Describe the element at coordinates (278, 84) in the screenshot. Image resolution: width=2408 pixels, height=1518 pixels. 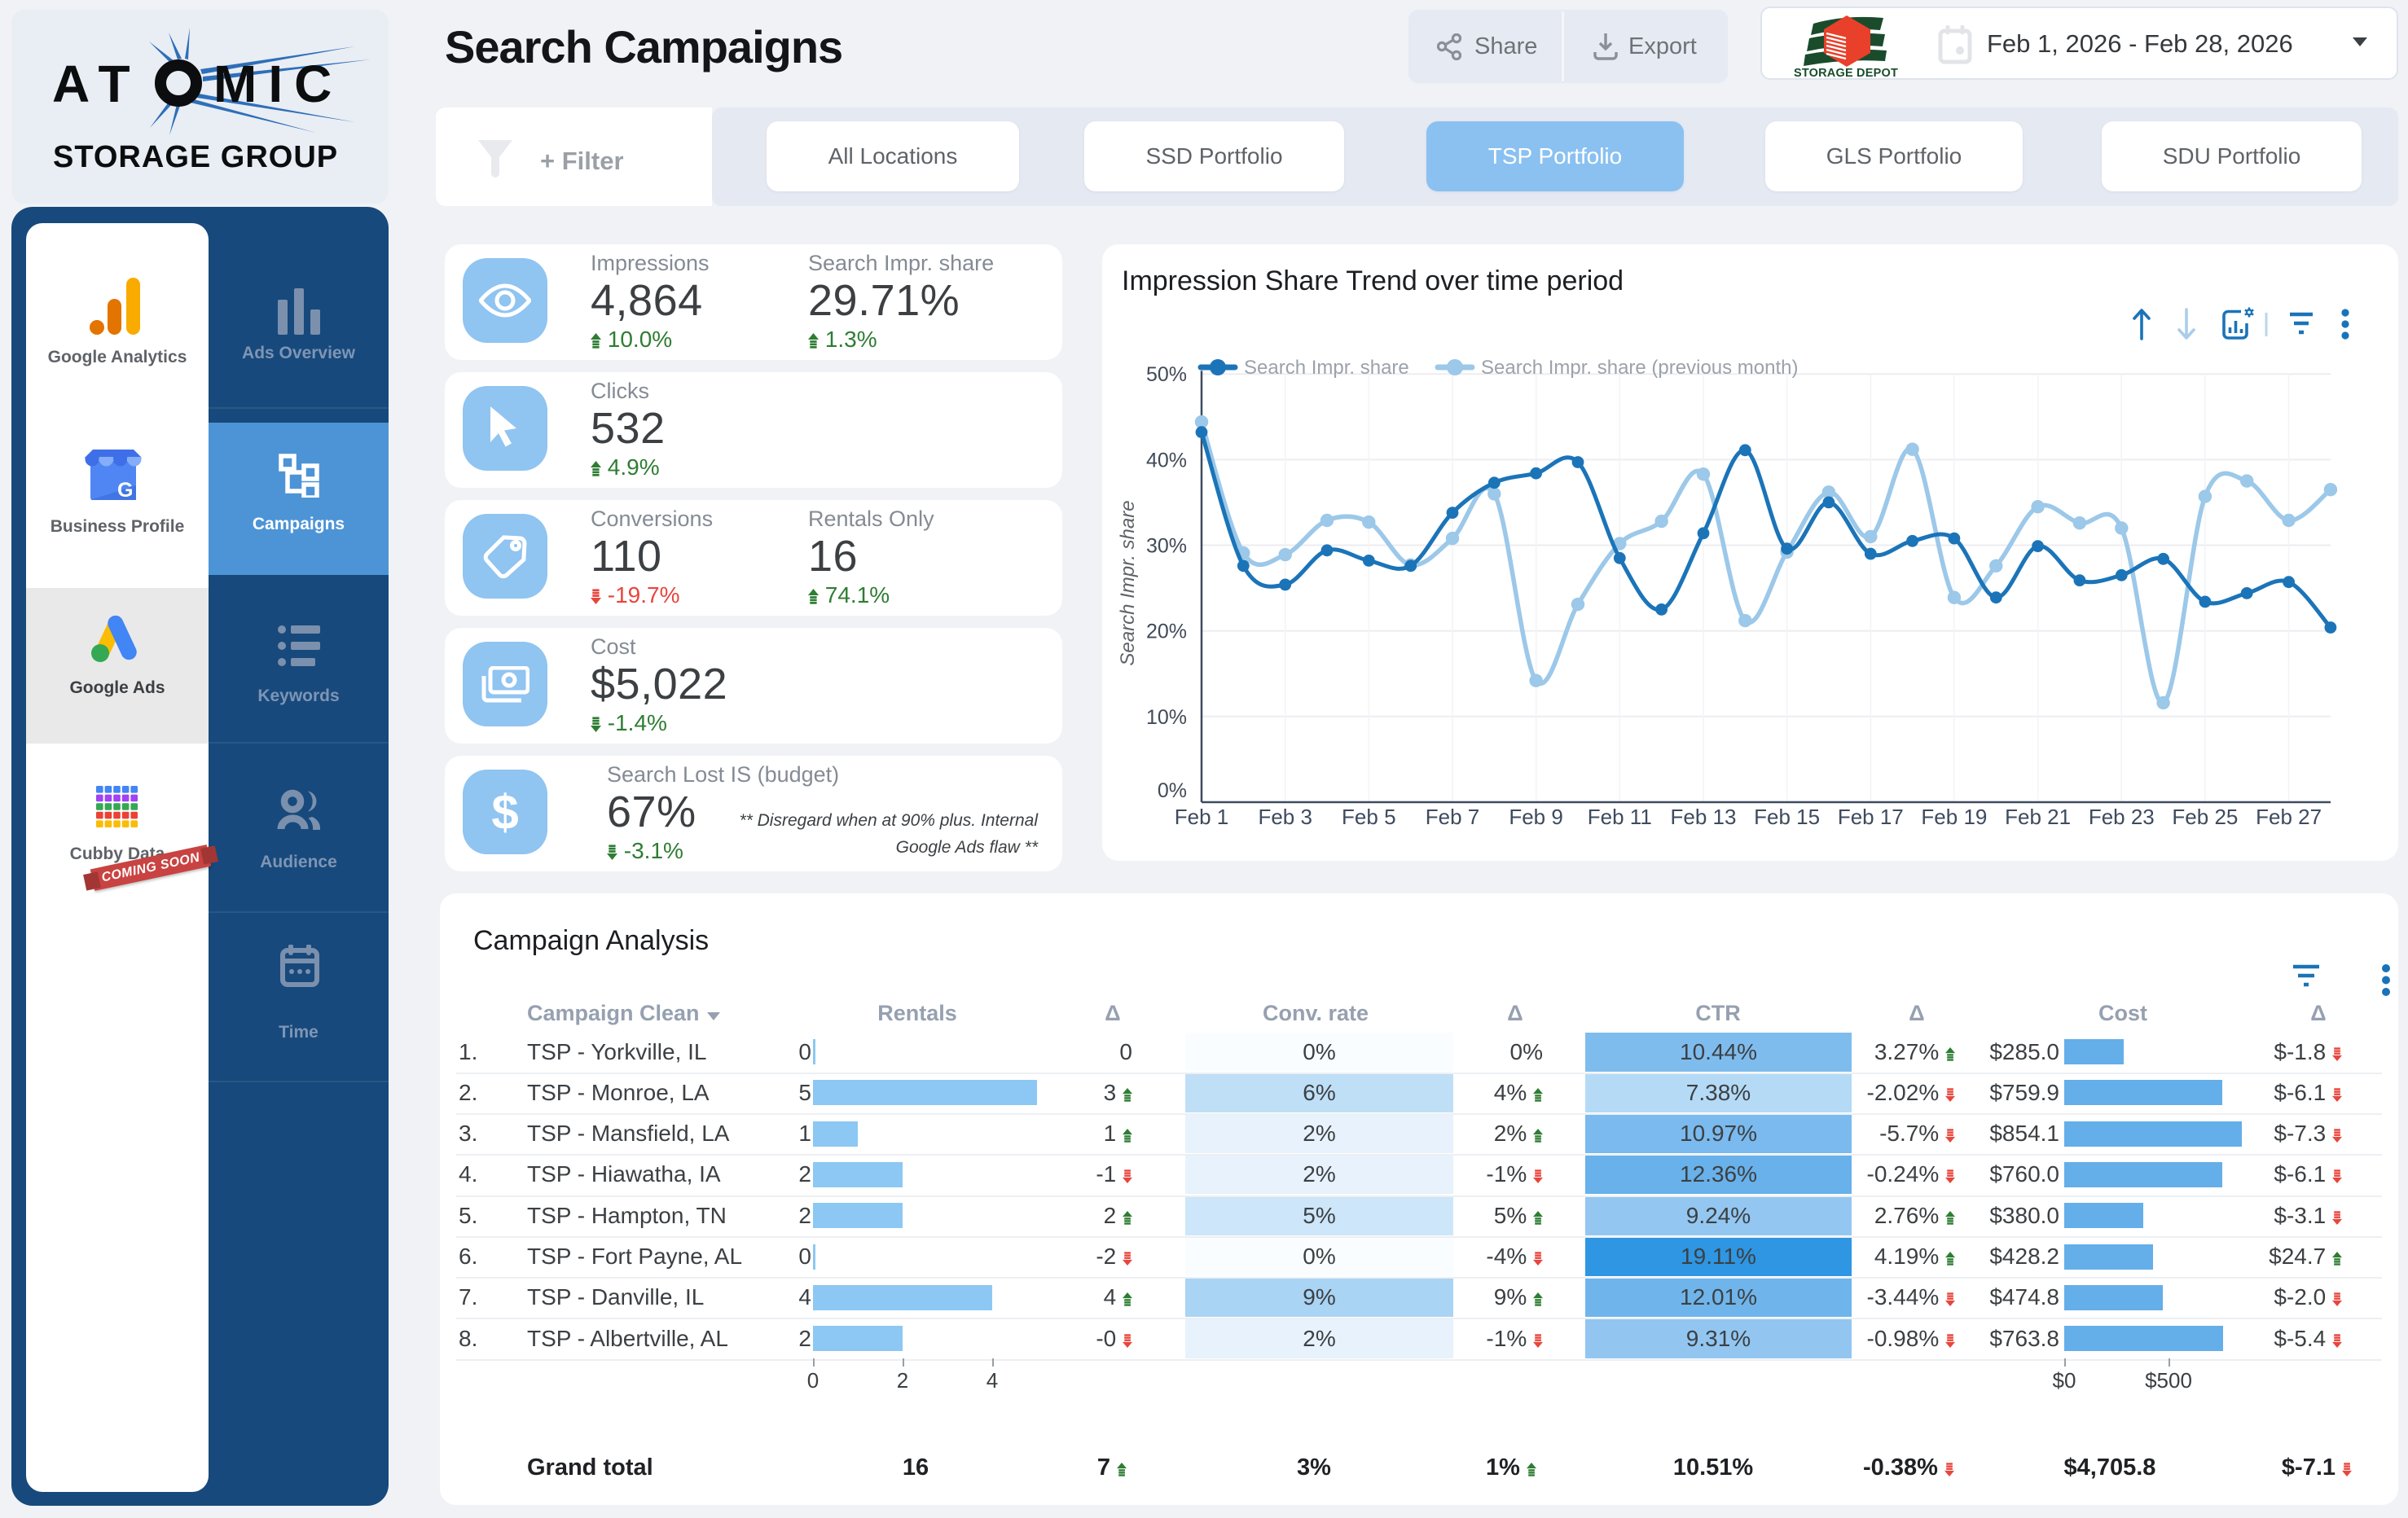
I see `svg-text: MIC` at that location.